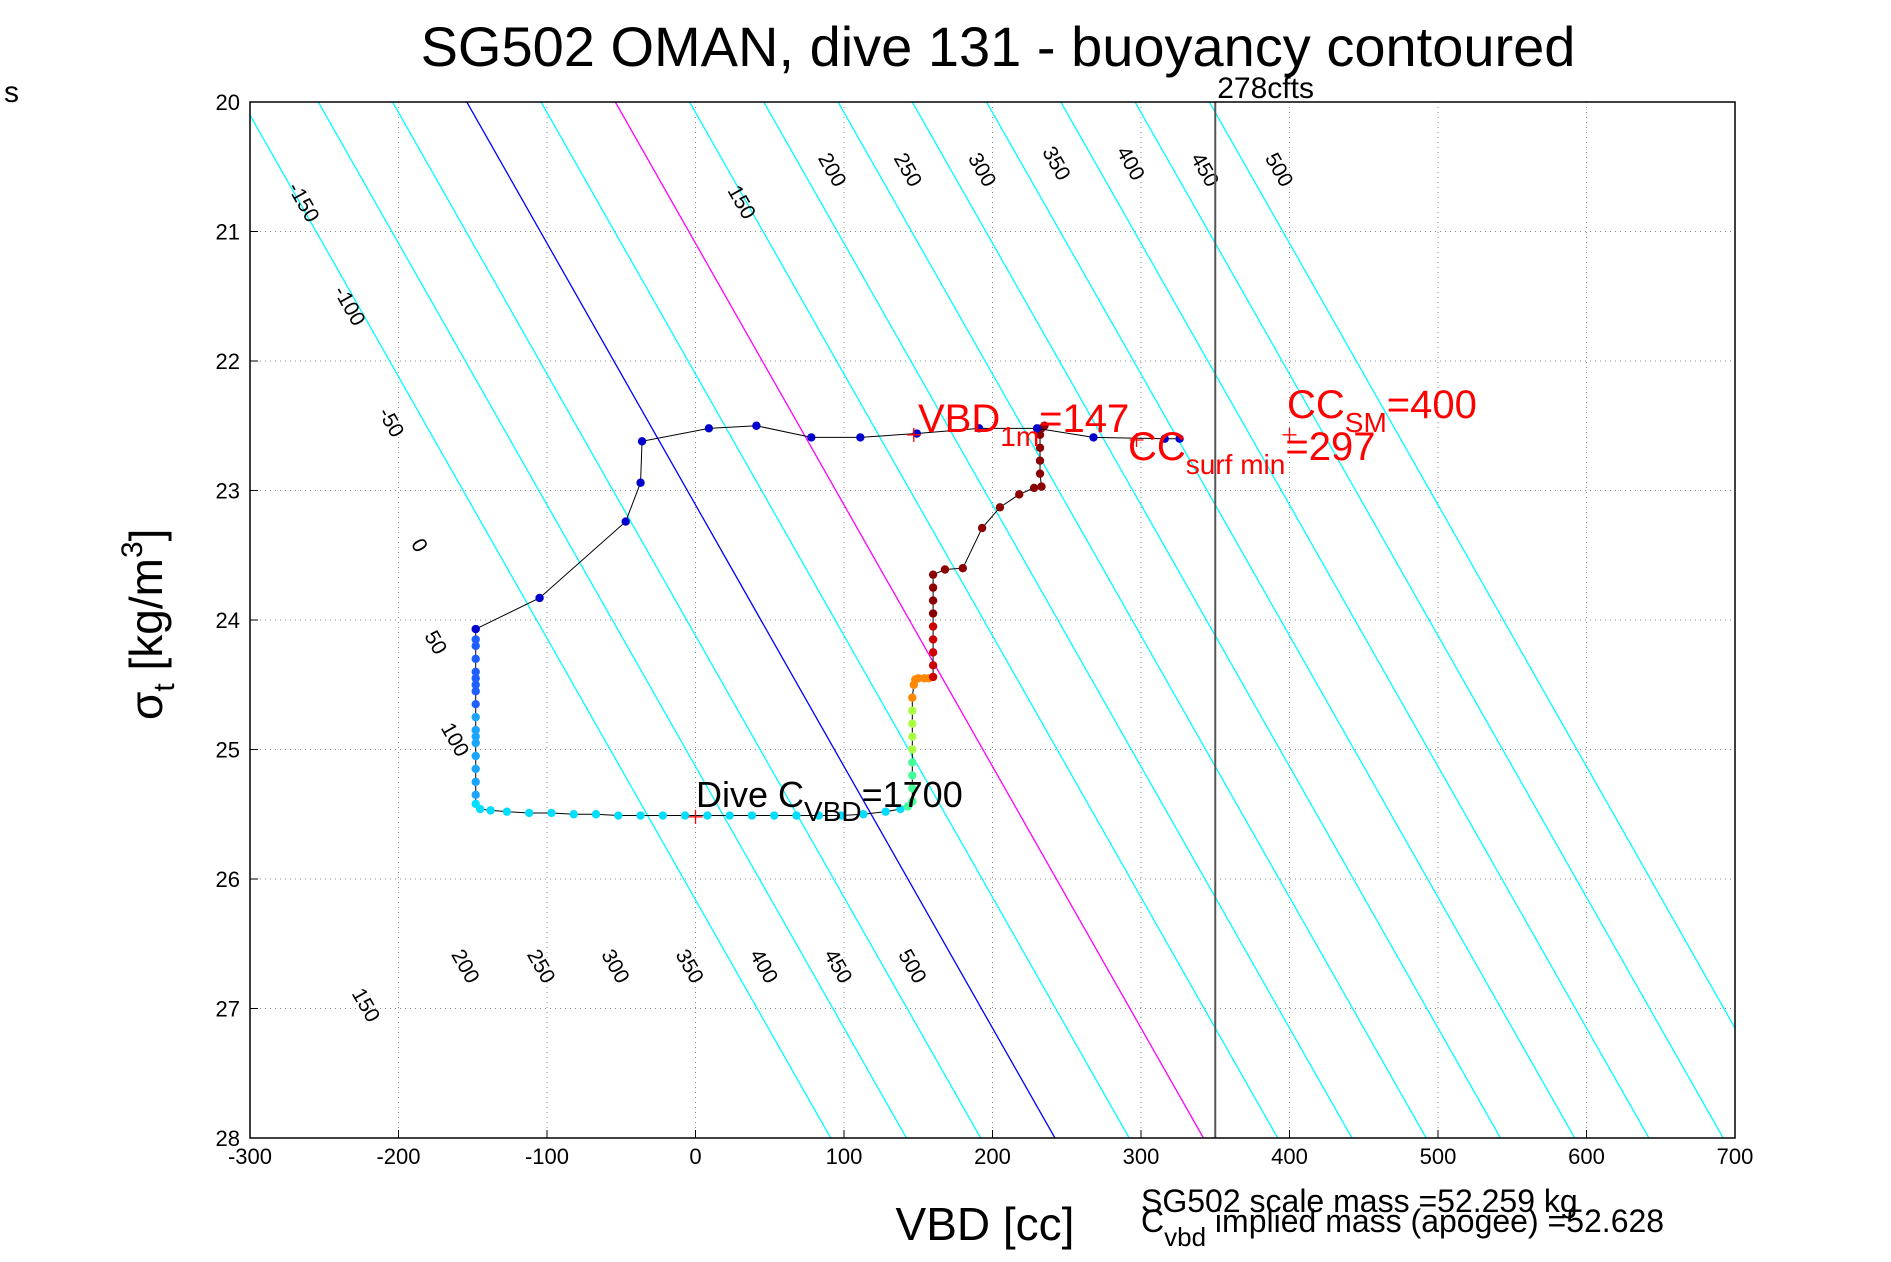  Describe the element at coordinates (1265, 88) in the screenshot. I see `vertical-line-label: 278cfts` at that location.